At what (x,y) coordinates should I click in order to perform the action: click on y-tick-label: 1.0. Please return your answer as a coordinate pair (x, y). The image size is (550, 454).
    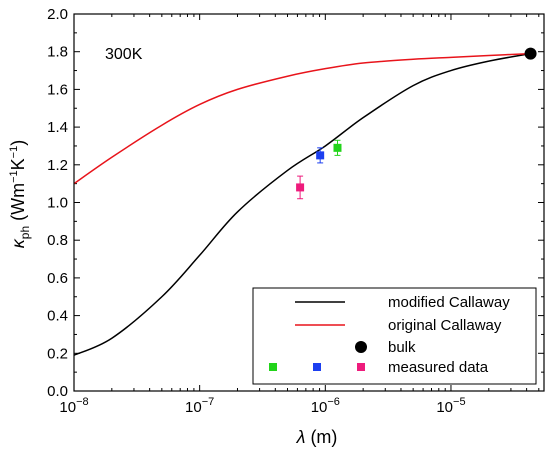
    Looking at the image, I should click on (57, 203).